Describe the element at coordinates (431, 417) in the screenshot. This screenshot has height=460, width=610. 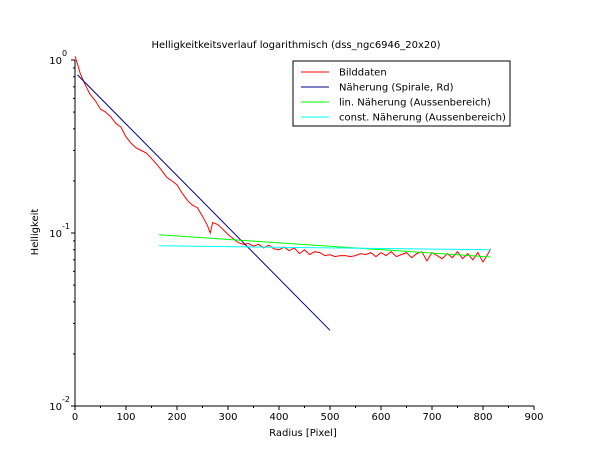
I see `x-tick-label: 700` at that location.